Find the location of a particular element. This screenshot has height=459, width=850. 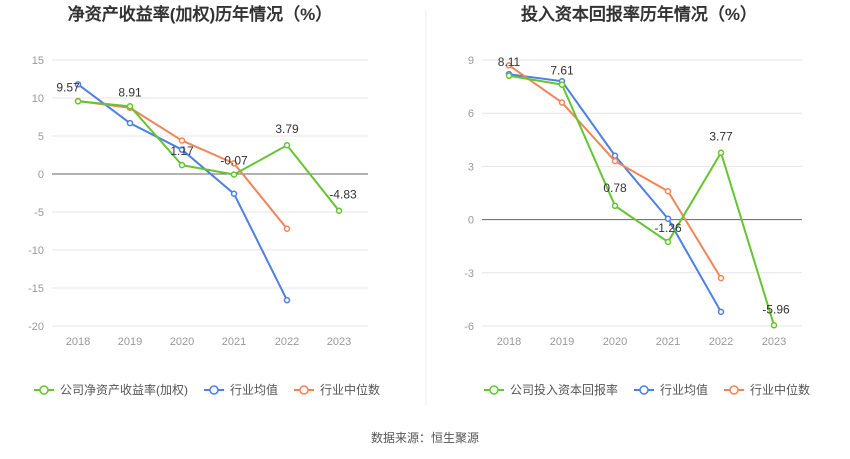

data-label: 3.79 is located at coordinates (287, 129).